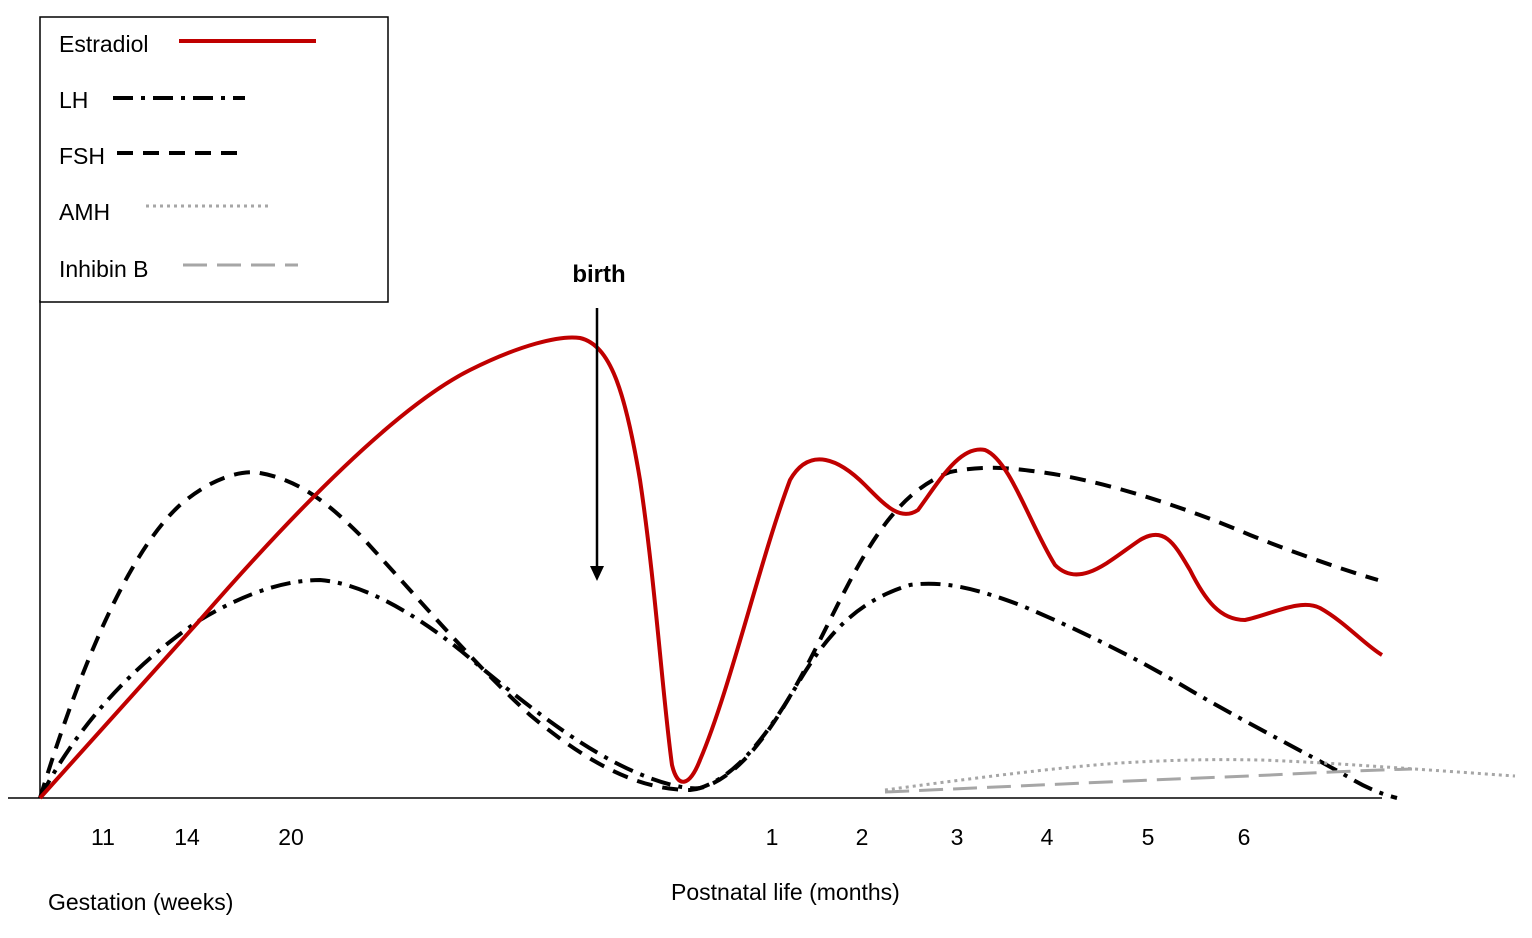 Image resolution: width=1532 pixels, height=938 pixels. What do you see at coordinates (1008, 837) in the screenshot?
I see `postnatal-tick-labels: 1 2 3 4 5 6` at bounding box center [1008, 837].